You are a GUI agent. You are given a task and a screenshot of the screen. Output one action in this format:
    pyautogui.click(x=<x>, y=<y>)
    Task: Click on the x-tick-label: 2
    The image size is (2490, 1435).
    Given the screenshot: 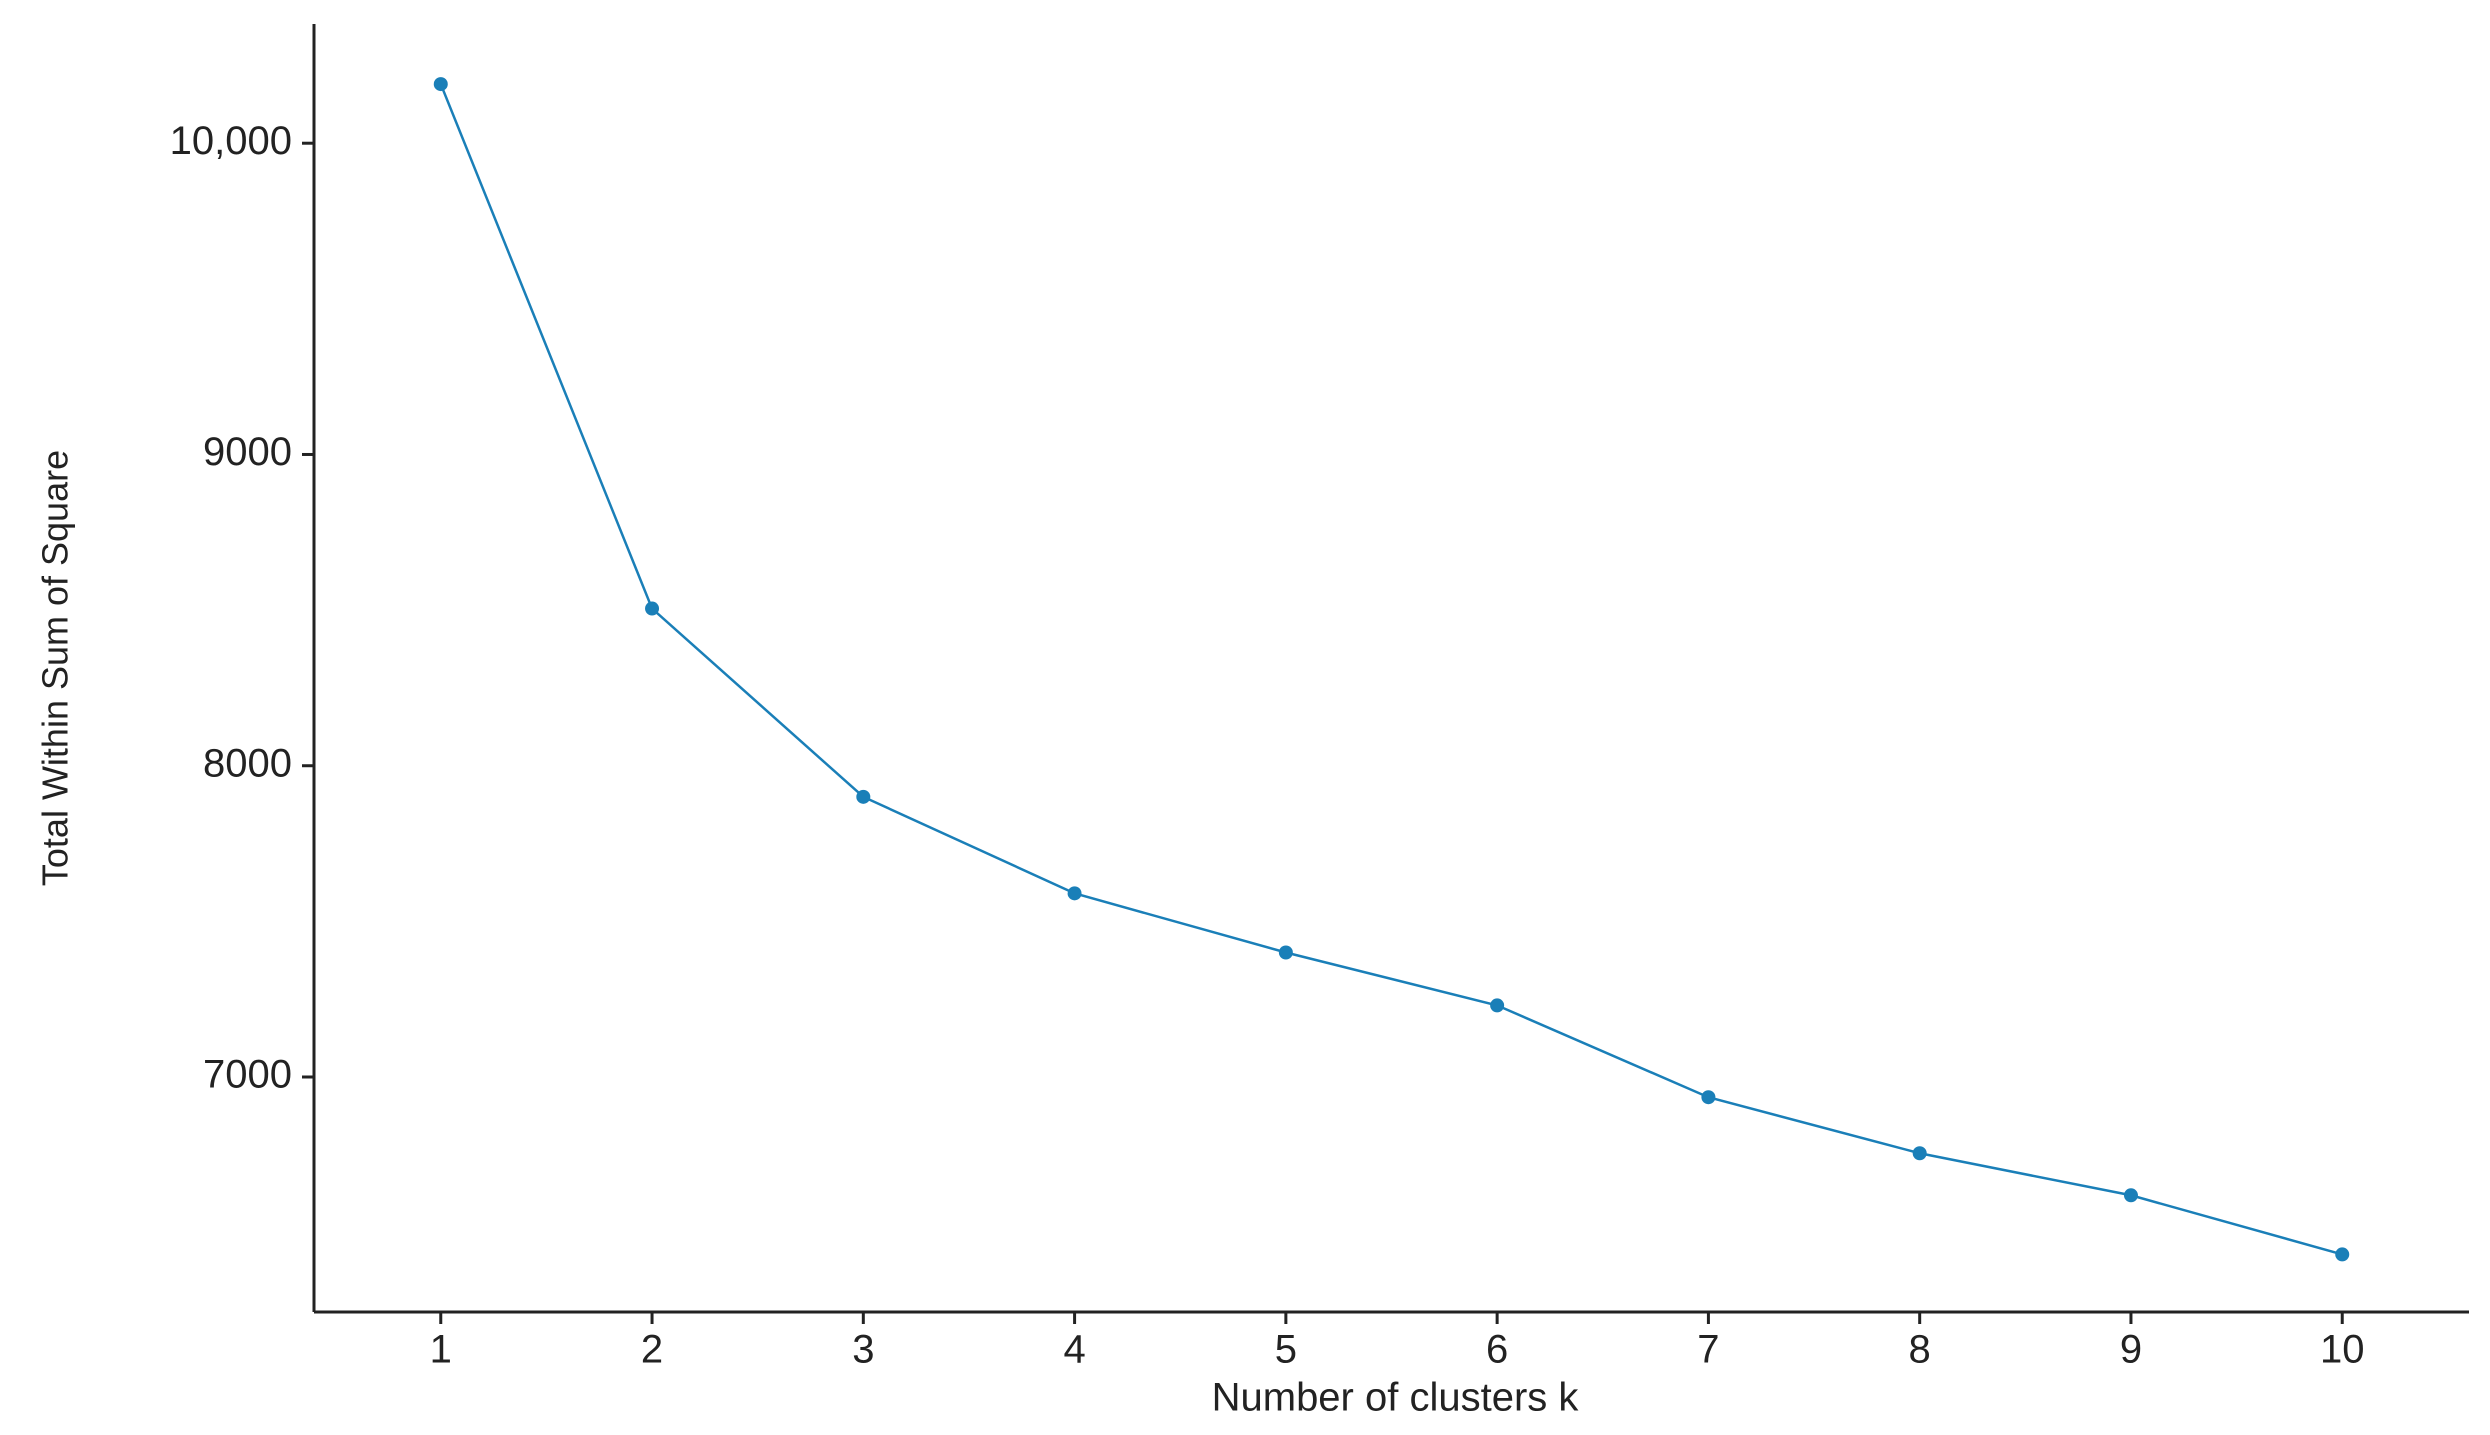 What is the action you would take?
    pyautogui.click(x=652, y=1350)
    